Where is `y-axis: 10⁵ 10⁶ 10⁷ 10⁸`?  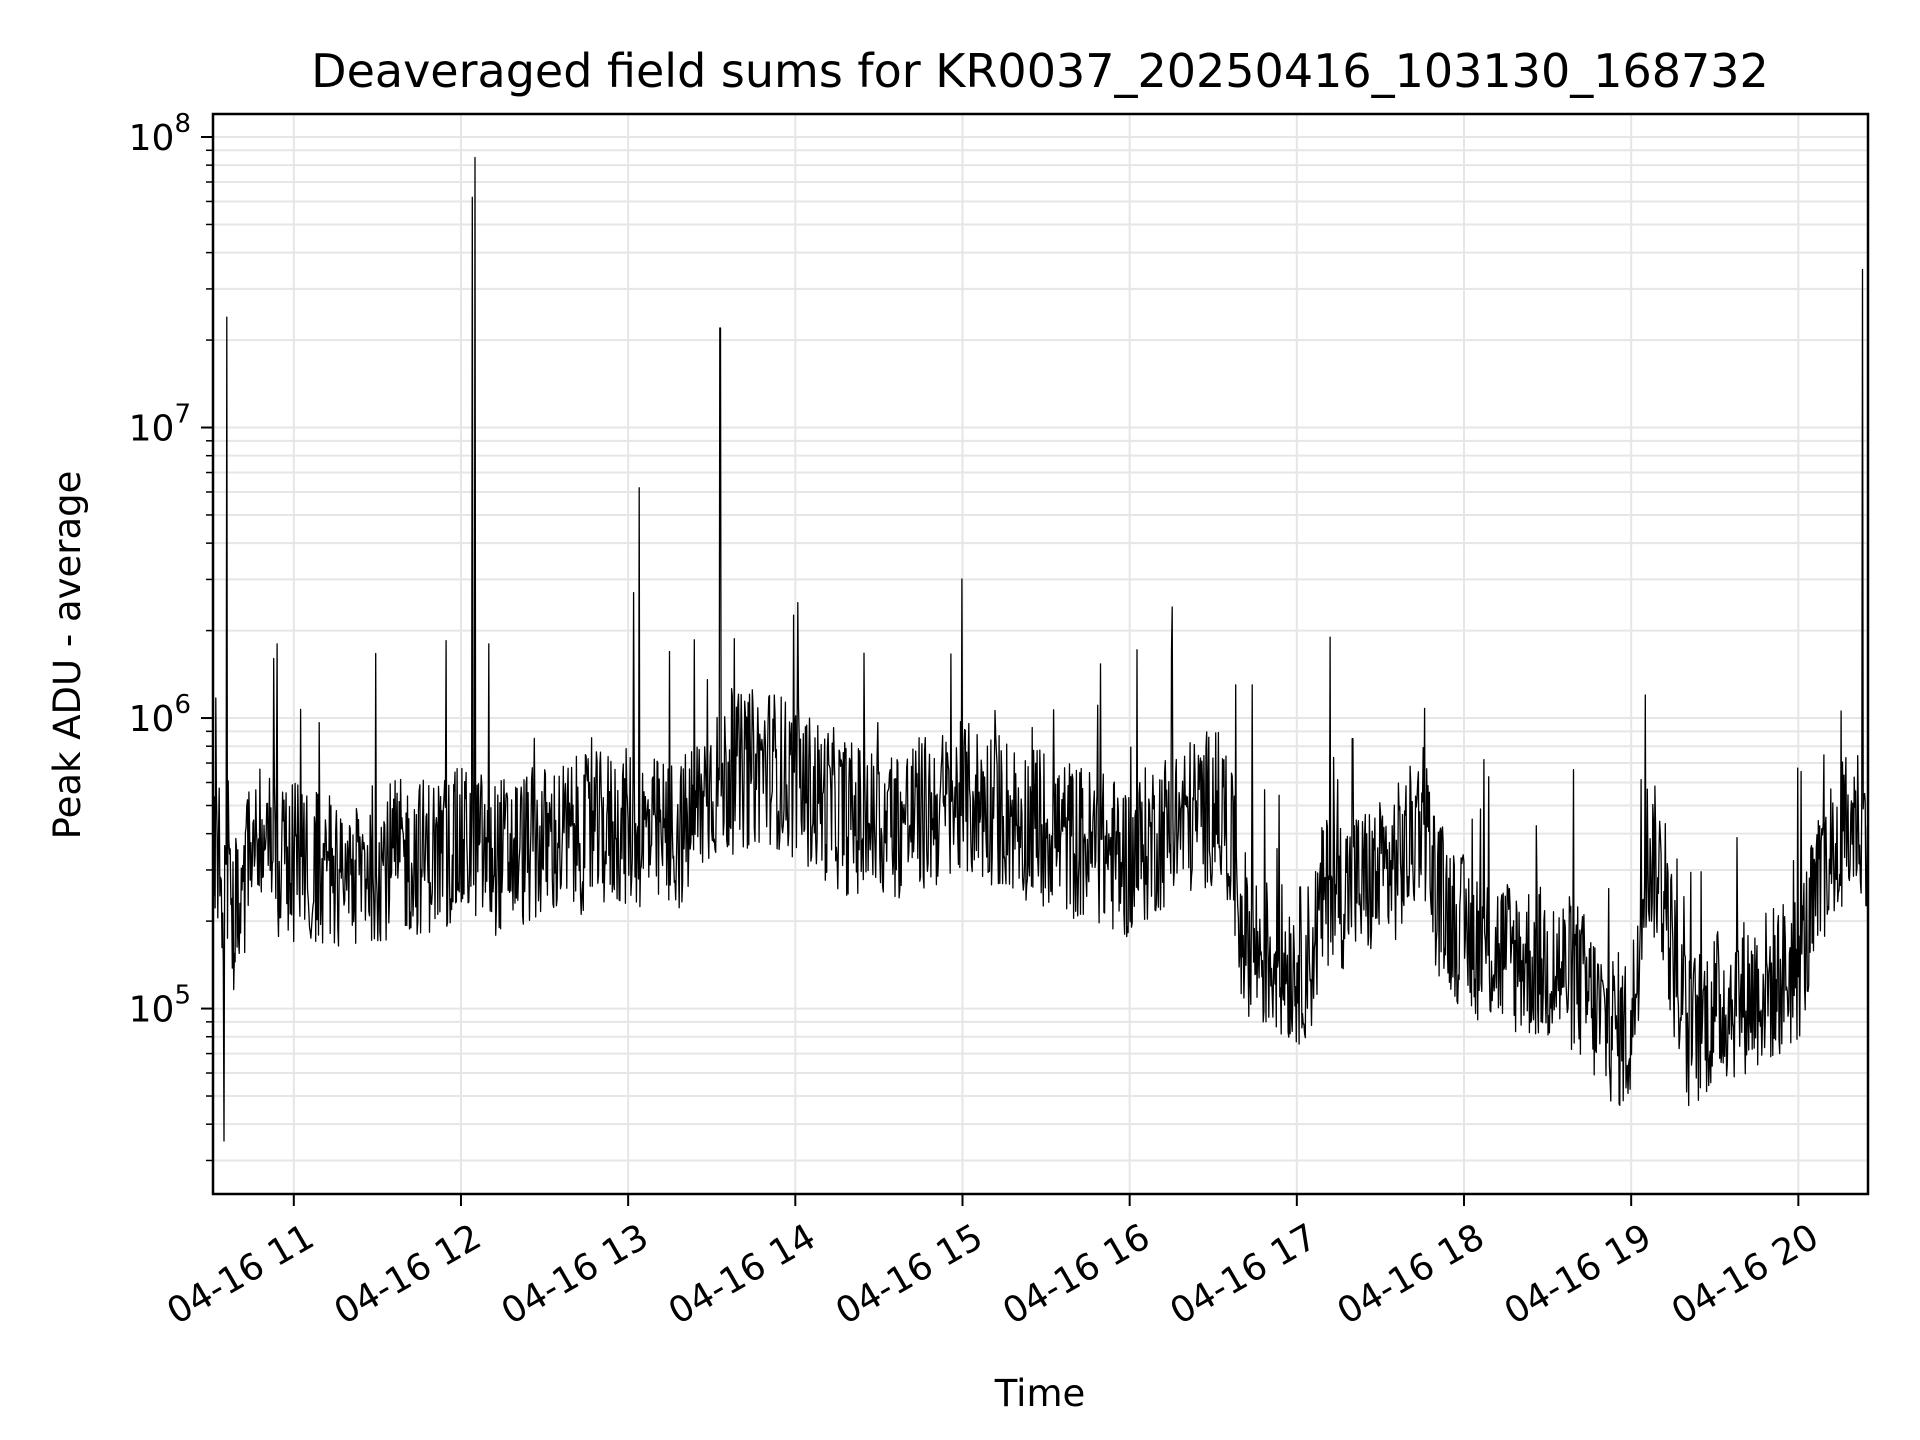 y-axis: 10⁵ 10⁶ 10⁷ 10⁸ is located at coordinates (171, 635).